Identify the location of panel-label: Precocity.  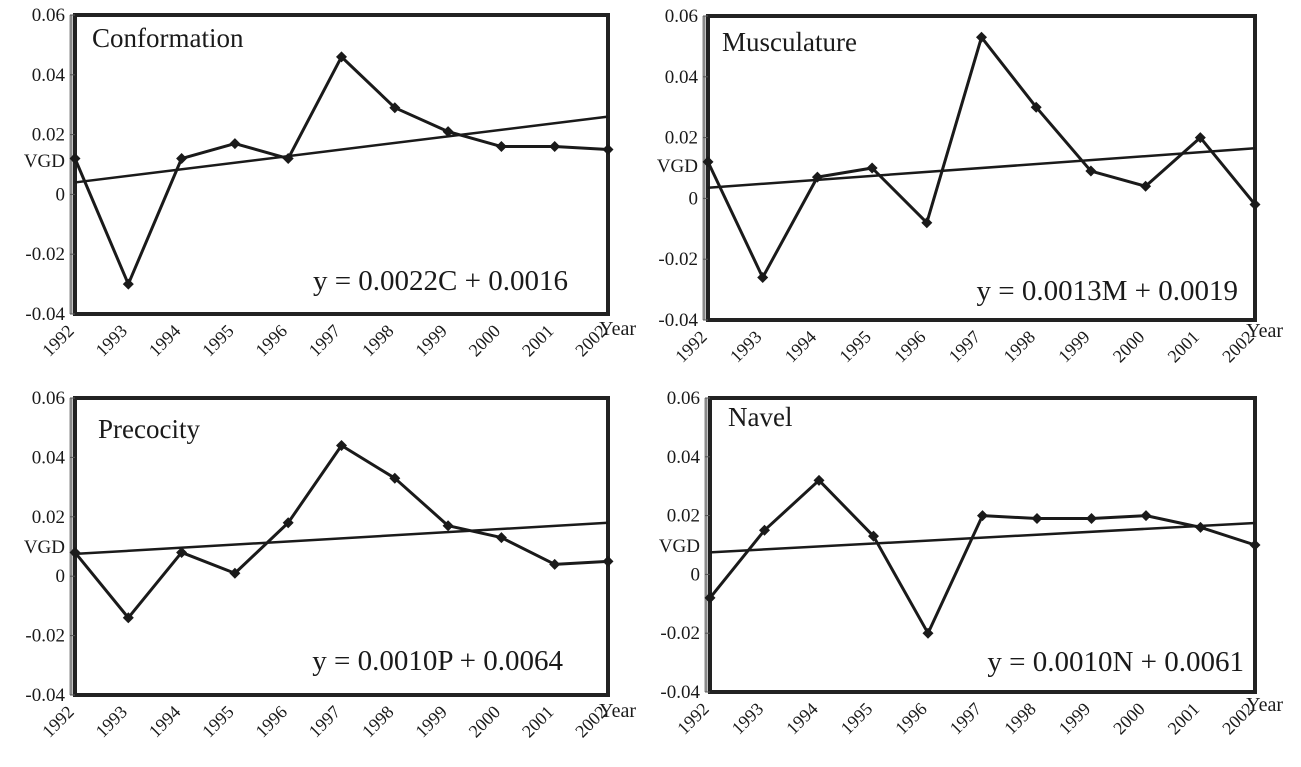
(149, 429).